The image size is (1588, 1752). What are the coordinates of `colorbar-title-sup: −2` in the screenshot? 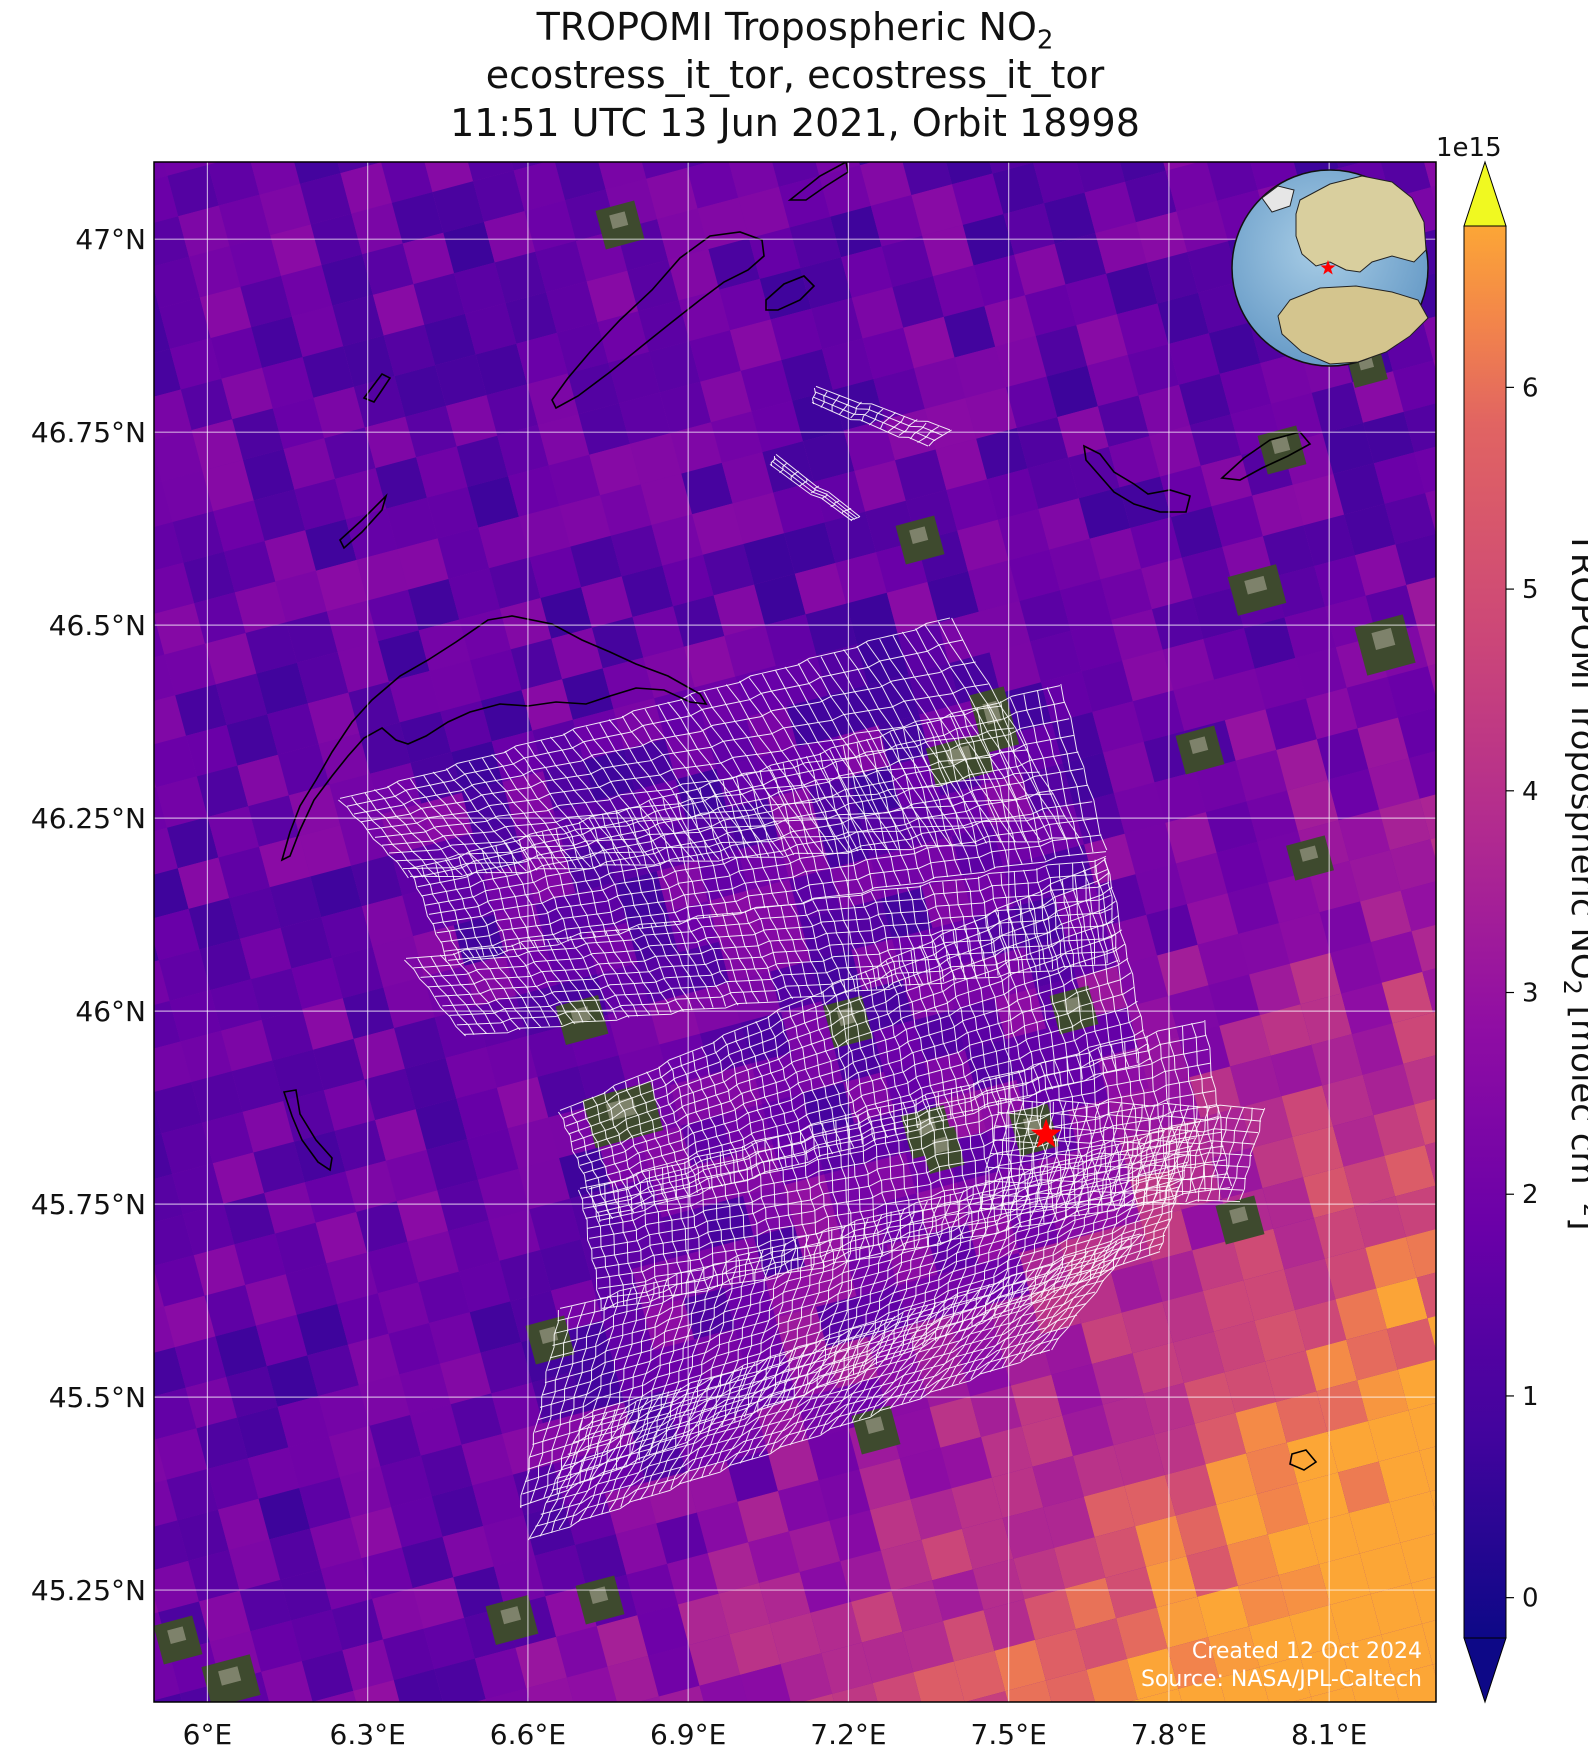 It's located at (1583, 1201).